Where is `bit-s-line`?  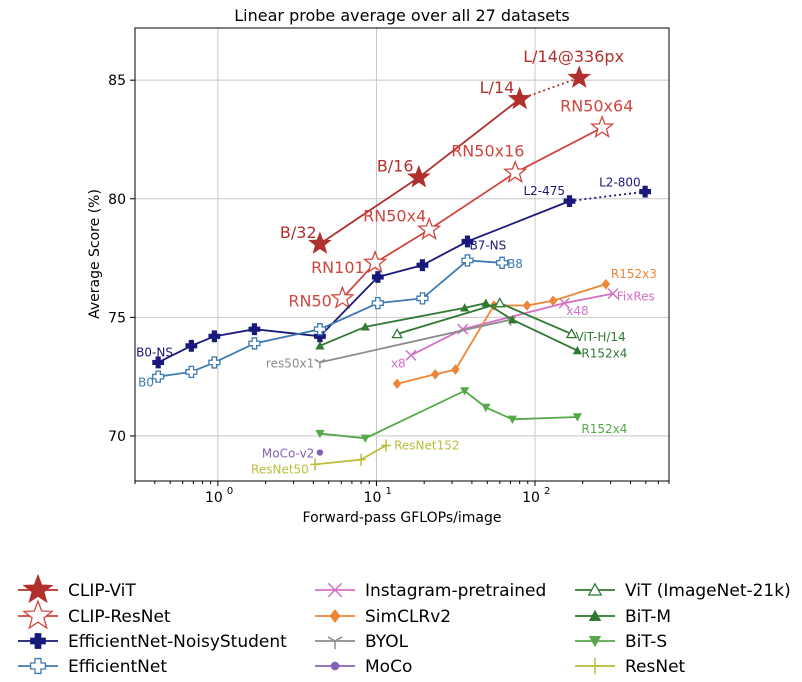 bit-s-line is located at coordinates (448, 414).